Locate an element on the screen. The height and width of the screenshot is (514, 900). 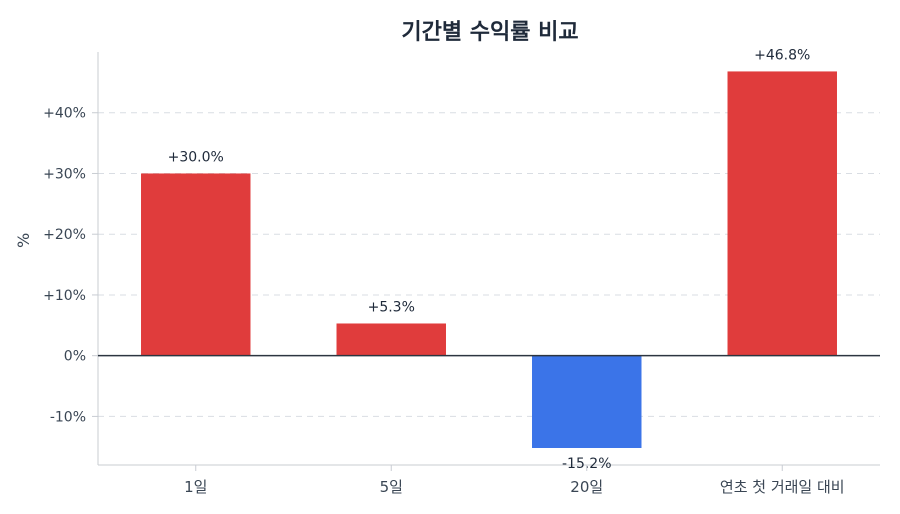
data-label: -15.2% is located at coordinates (587, 464).